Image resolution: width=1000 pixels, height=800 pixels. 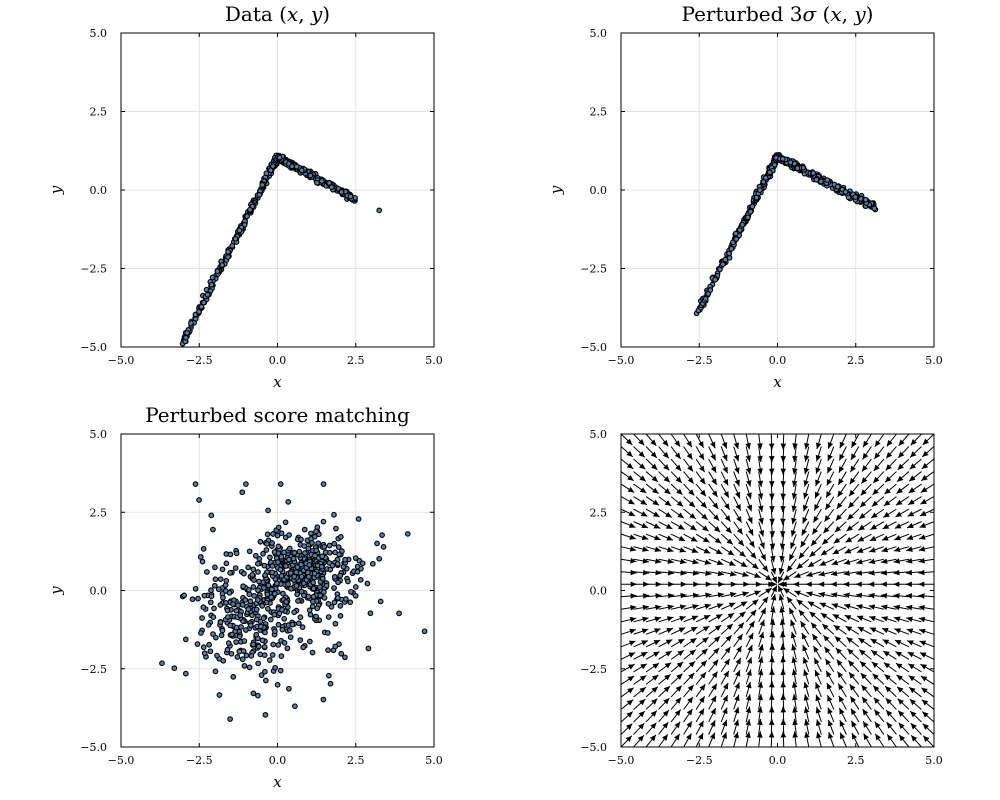 I want to click on y-tick-label: −5.0, so click(x=93, y=347).